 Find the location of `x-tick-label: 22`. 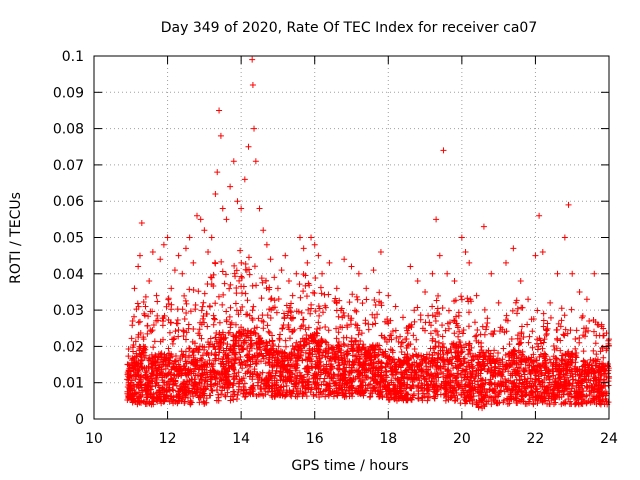

x-tick-label: 22 is located at coordinates (536, 439).